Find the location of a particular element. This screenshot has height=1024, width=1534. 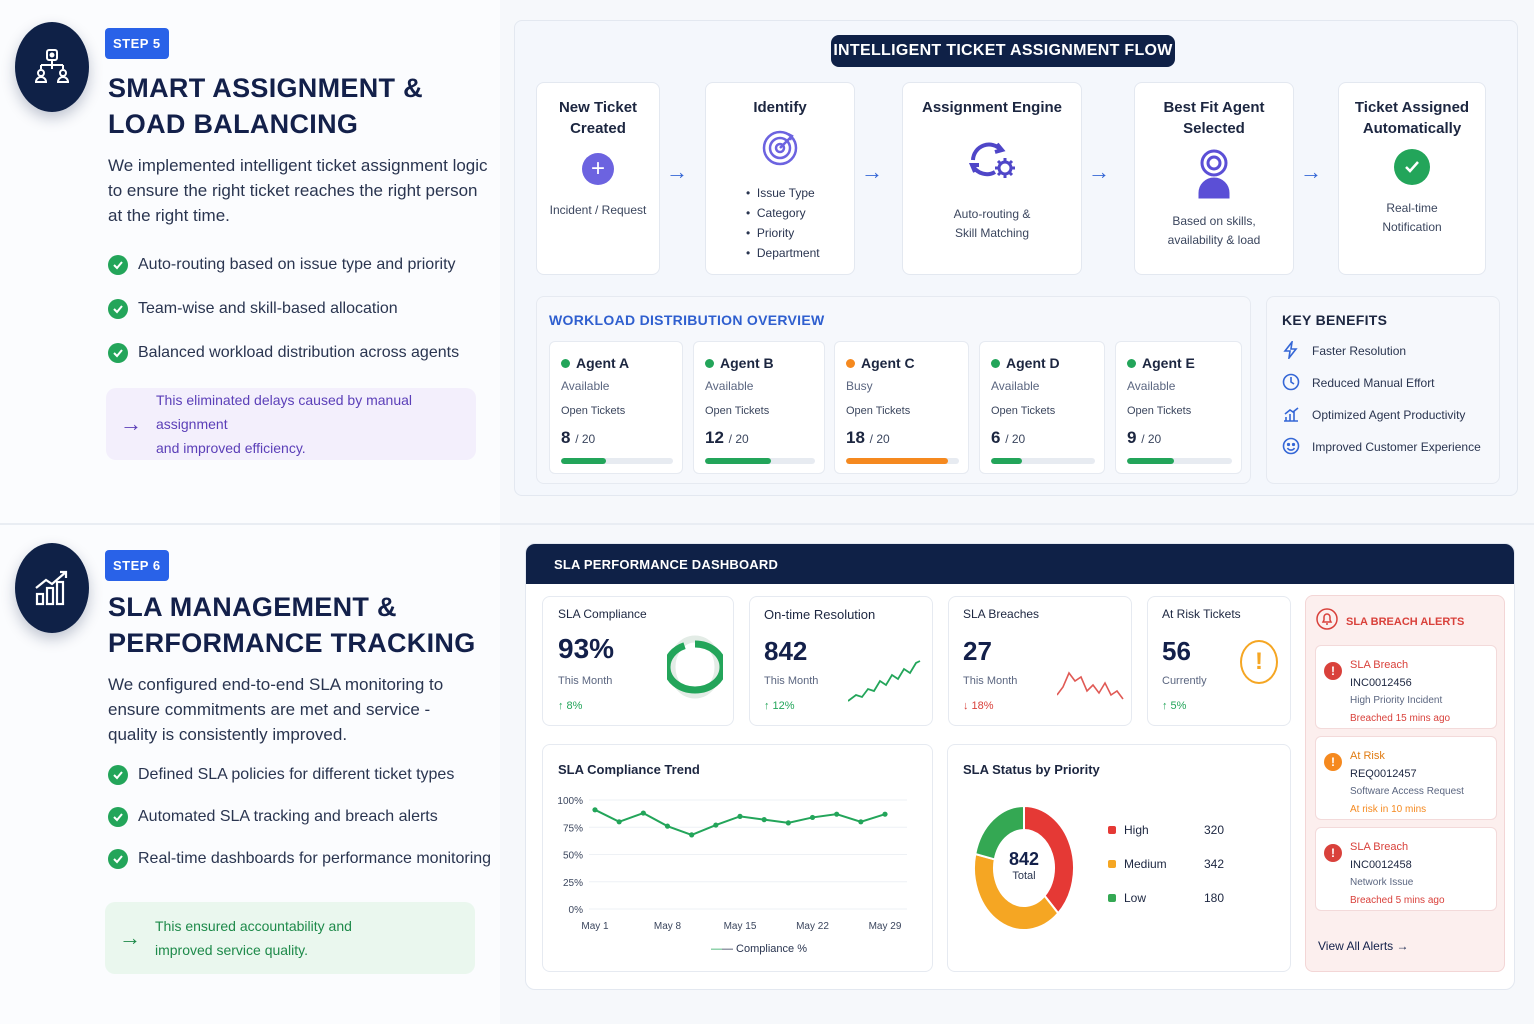

agent-card: Agent E Available Open Tickets 9 / 20 is located at coordinates (1178, 407).